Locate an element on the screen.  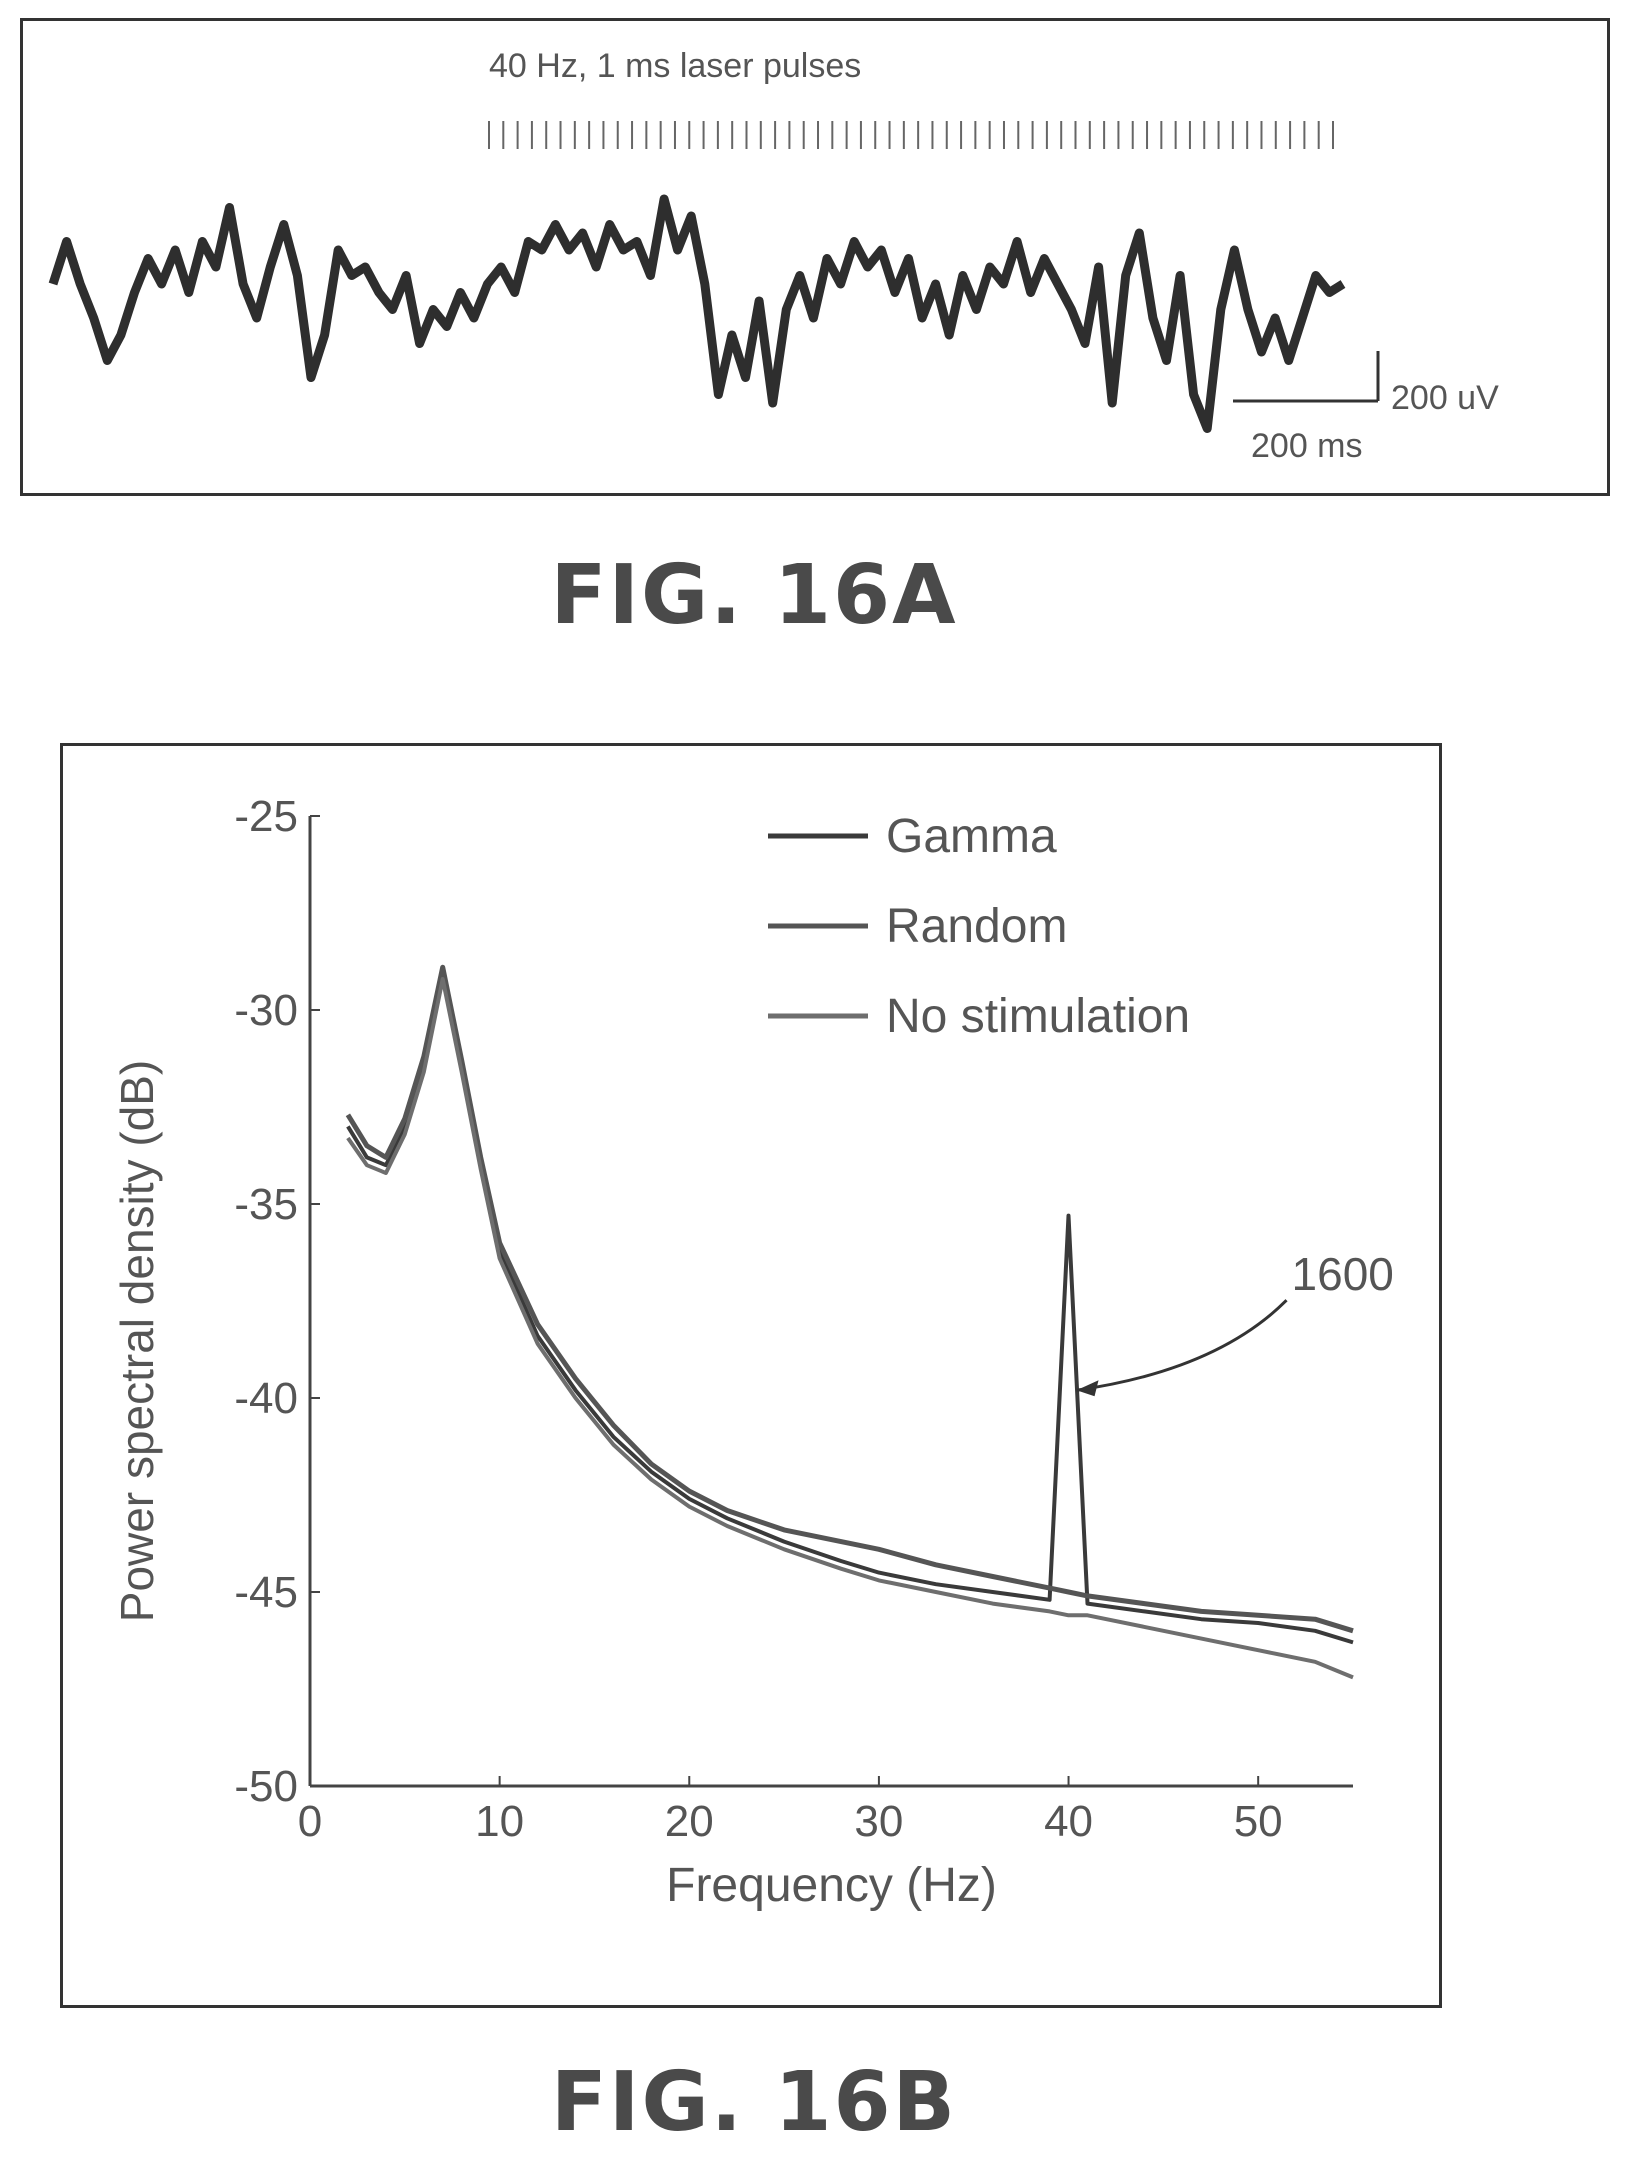
scale-bar: 200 uV 200 ms is located at coordinates (1366, 408).